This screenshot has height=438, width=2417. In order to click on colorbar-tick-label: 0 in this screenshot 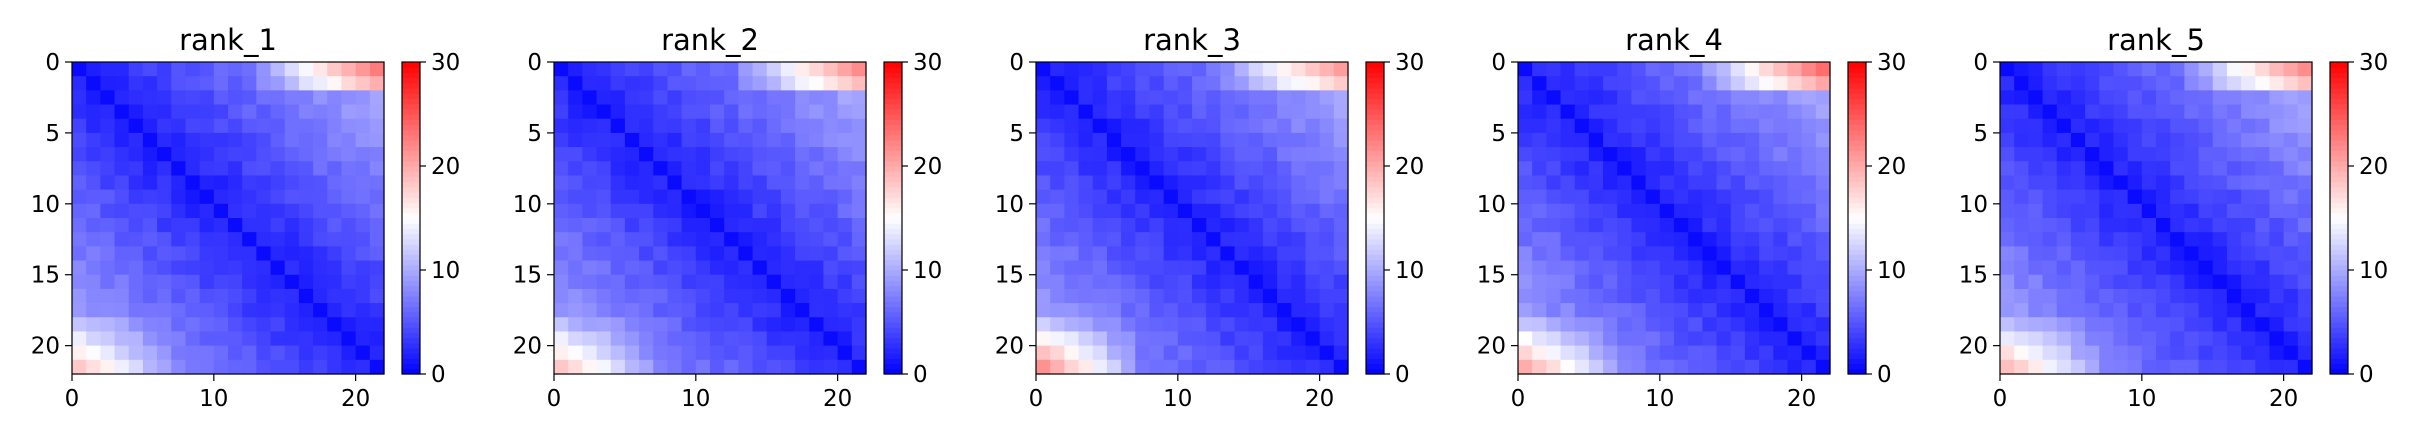, I will do `click(438, 375)`.